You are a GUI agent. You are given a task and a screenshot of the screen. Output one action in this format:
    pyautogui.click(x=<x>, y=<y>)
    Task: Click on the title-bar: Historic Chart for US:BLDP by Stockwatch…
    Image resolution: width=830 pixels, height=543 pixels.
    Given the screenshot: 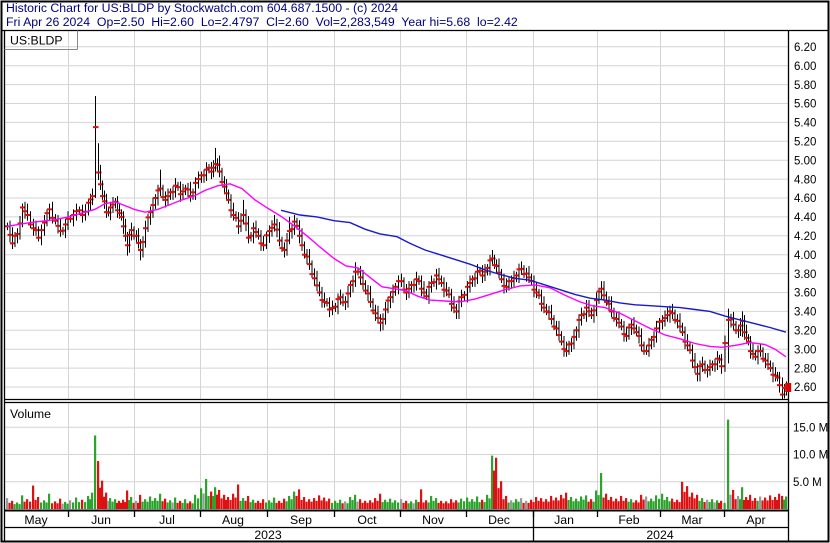 What is the action you would take?
    pyautogui.click(x=262, y=15)
    